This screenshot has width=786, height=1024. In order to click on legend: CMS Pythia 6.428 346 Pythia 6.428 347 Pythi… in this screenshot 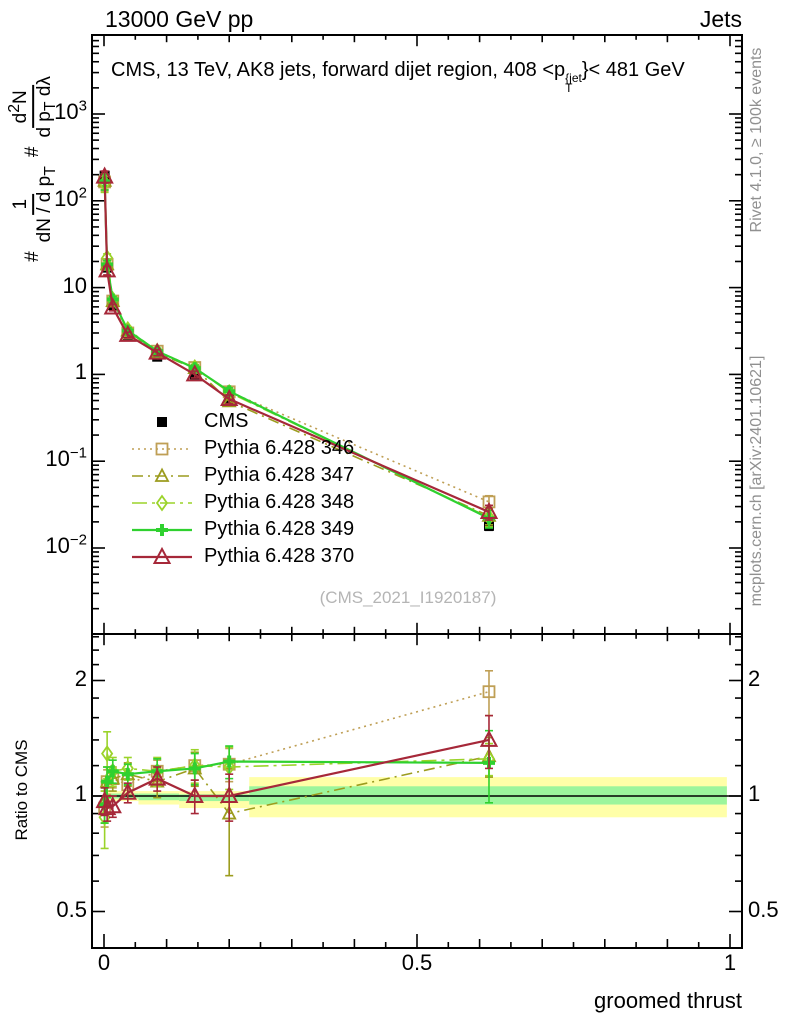, I will do `click(242, 489)`.